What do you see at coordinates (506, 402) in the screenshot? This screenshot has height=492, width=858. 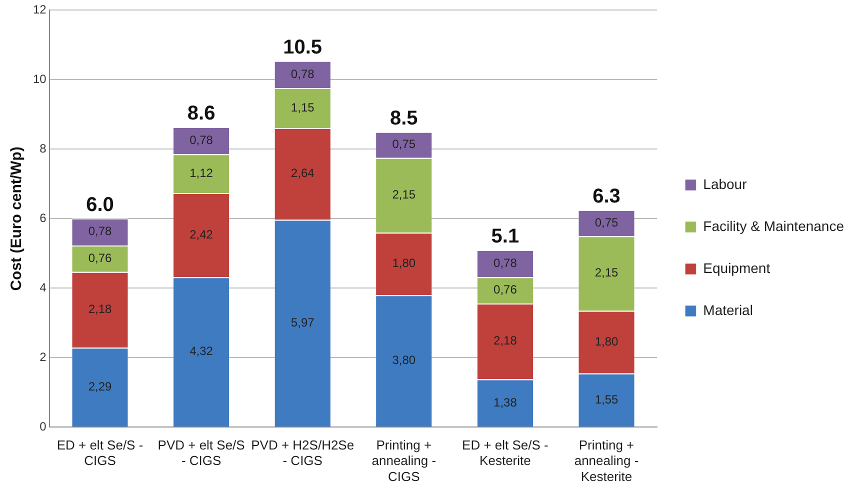 I see `data-label: 1,38` at bounding box center [506, 402].